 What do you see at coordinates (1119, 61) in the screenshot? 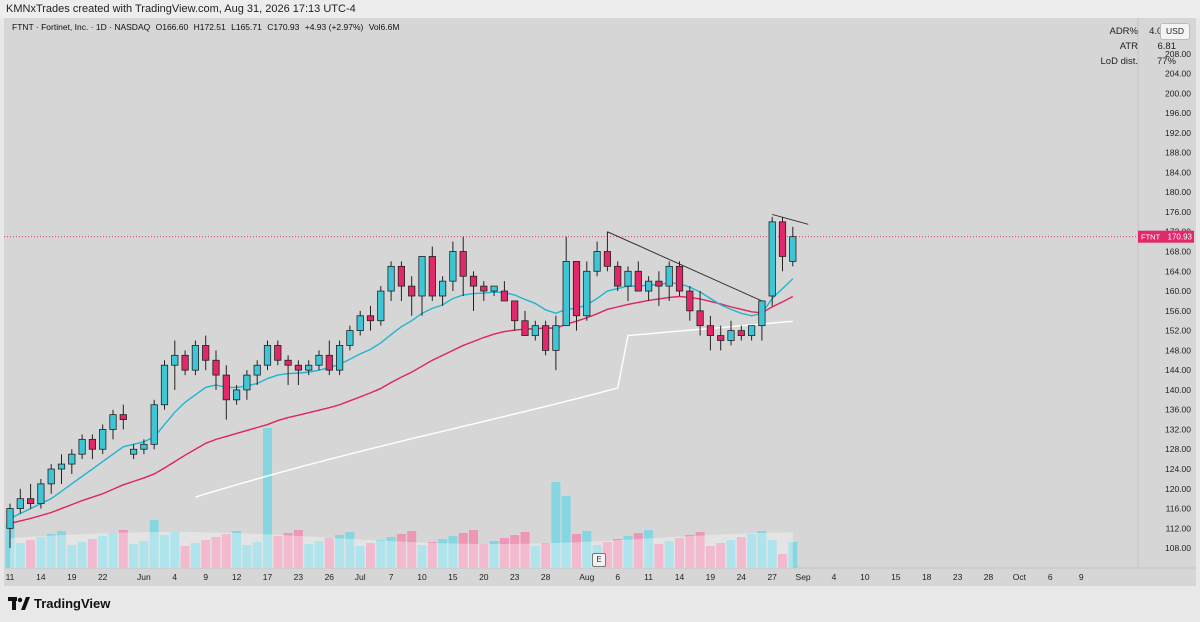
I see `stat-label: LoD dist.` at bounding box center [1119, 61].